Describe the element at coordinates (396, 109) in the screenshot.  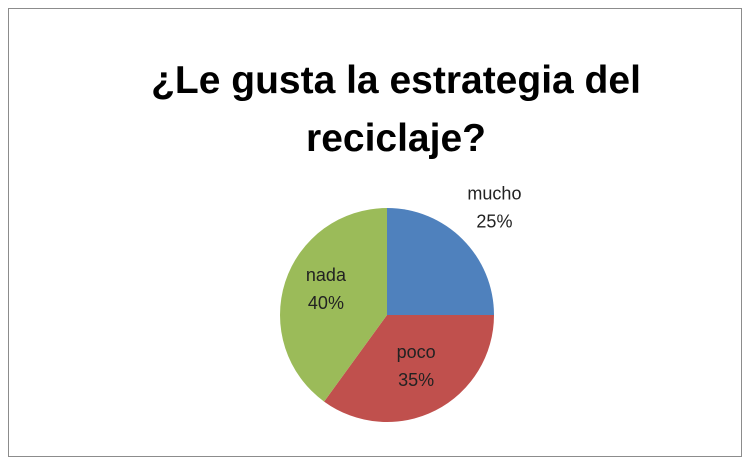
I see `chart-title: ¿Le gusta la estrategia del reciclaje?` at that location.